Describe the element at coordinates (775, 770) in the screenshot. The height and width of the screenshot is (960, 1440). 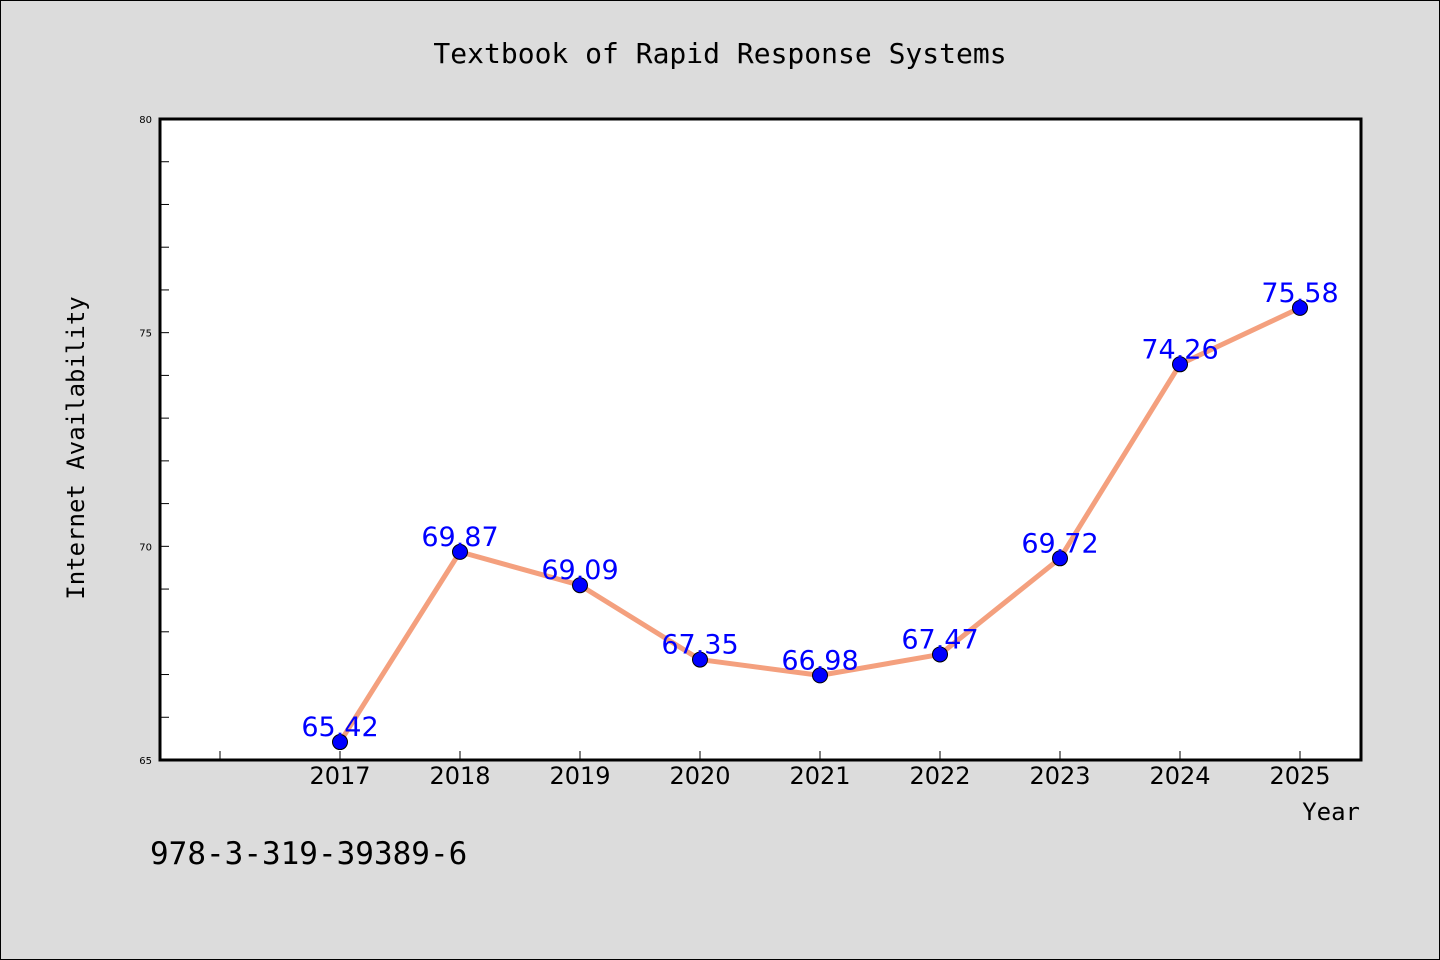
I see `x-axis: 2017 2018 2019 2020 2021 2022 2023 2024 2025` at that location.